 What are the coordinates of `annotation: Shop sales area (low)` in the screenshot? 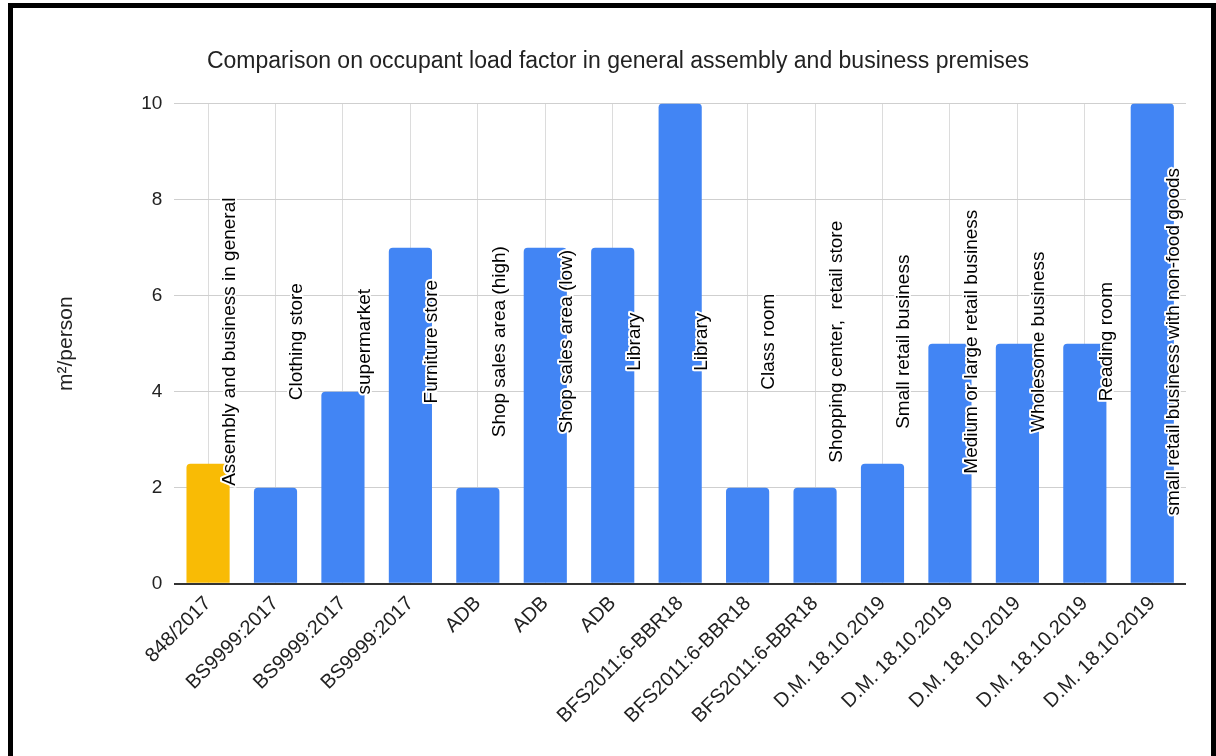 It's located at (566, 341).